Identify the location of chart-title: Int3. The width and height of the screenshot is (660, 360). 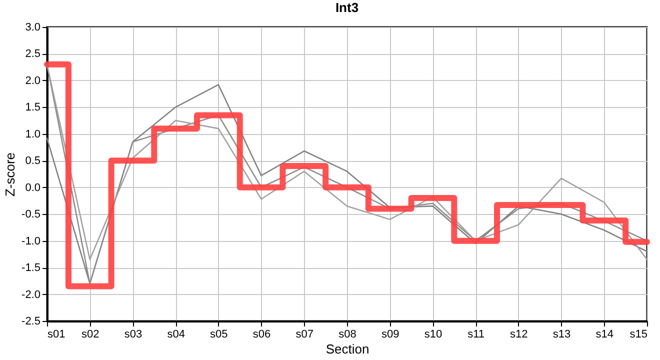
(347, 7).